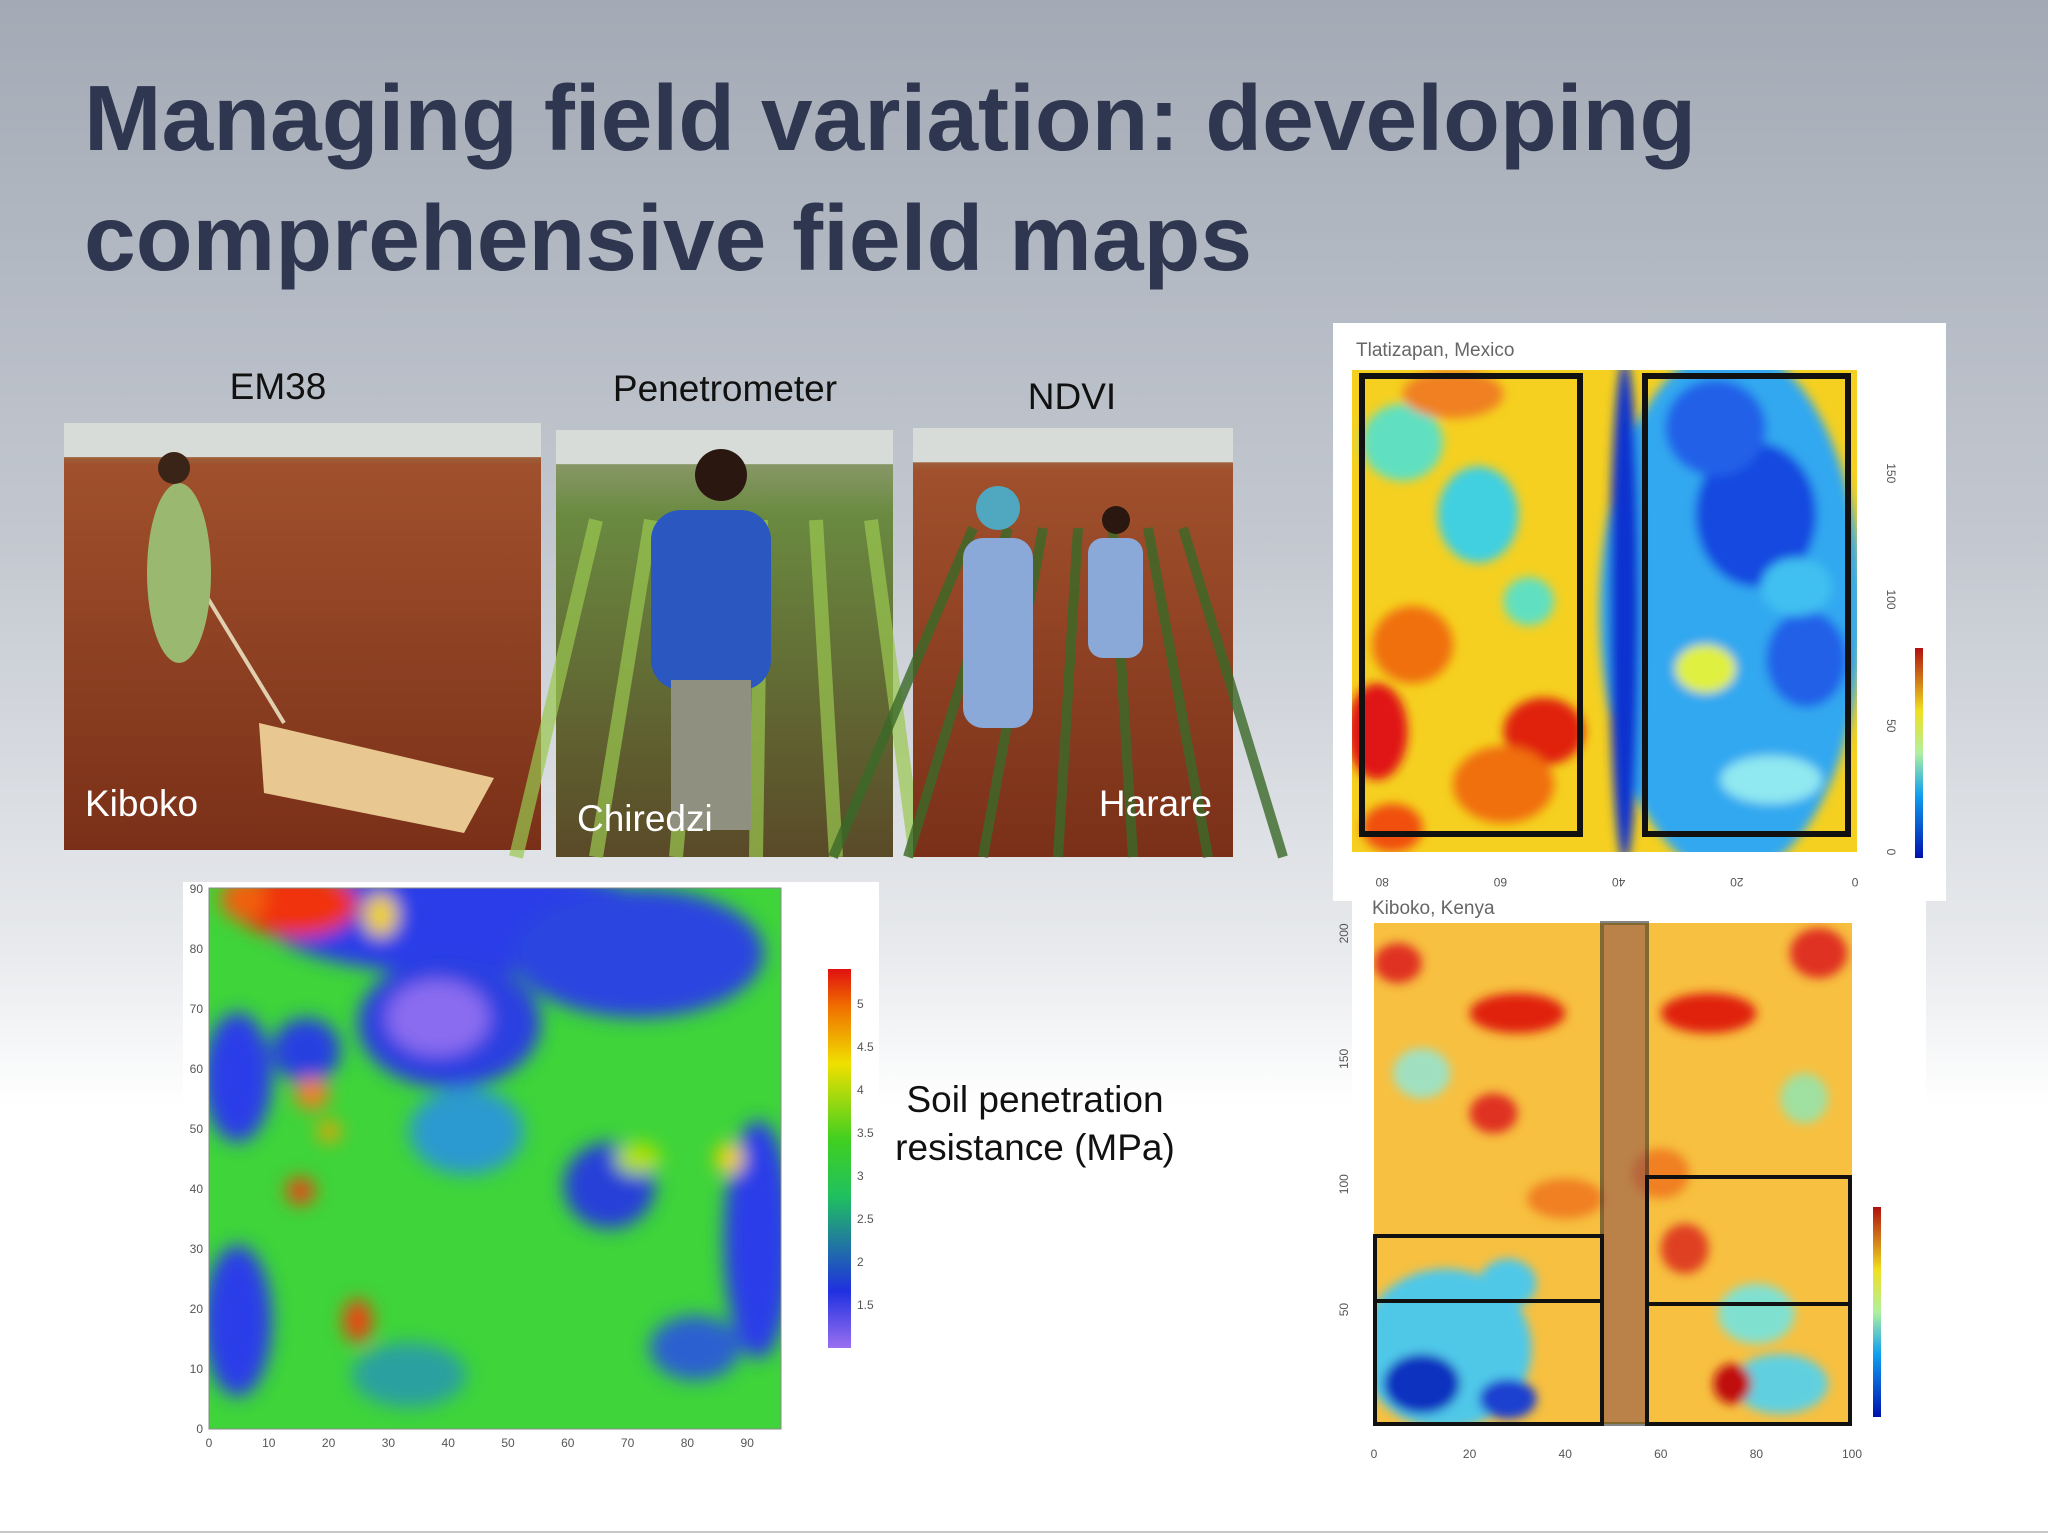  What do you see at coordinates (645, 818) in the screenshot?
I see `photo-location: Chiredzi` at bounding box center [645, 818].